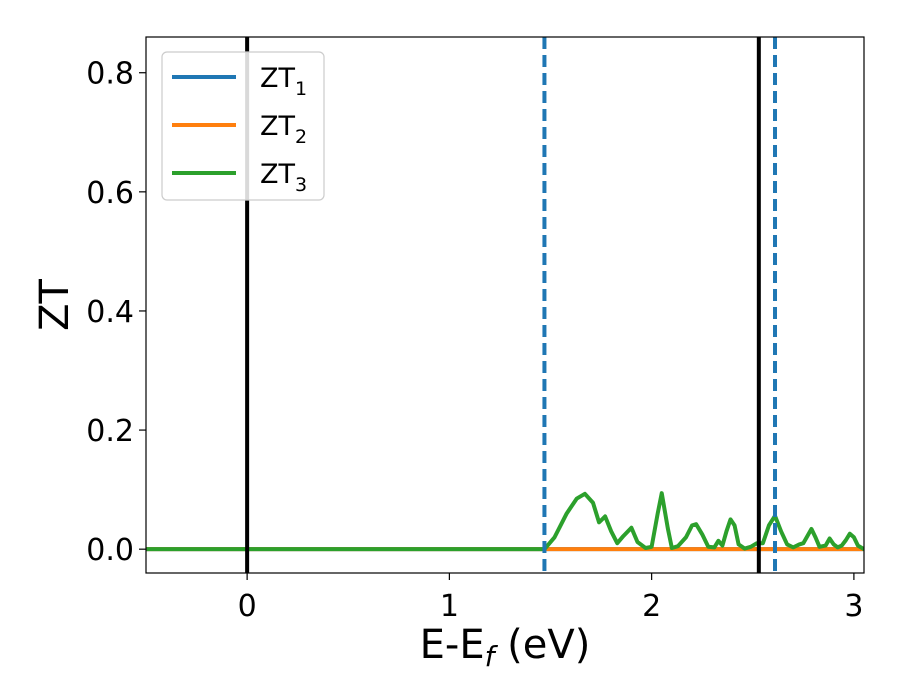  Describe the element at coordinates (110, 193) in the screenshot. I see `y-tick-label: 0.6` at that location.